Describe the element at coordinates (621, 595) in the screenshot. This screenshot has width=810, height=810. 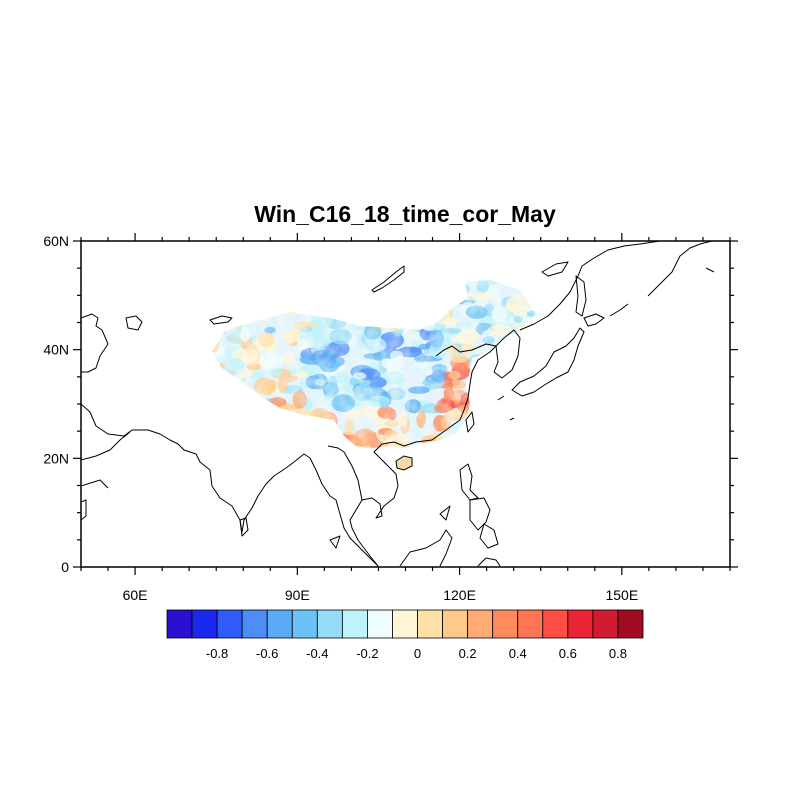
I see `lon-tick-label: 150E` at that location.